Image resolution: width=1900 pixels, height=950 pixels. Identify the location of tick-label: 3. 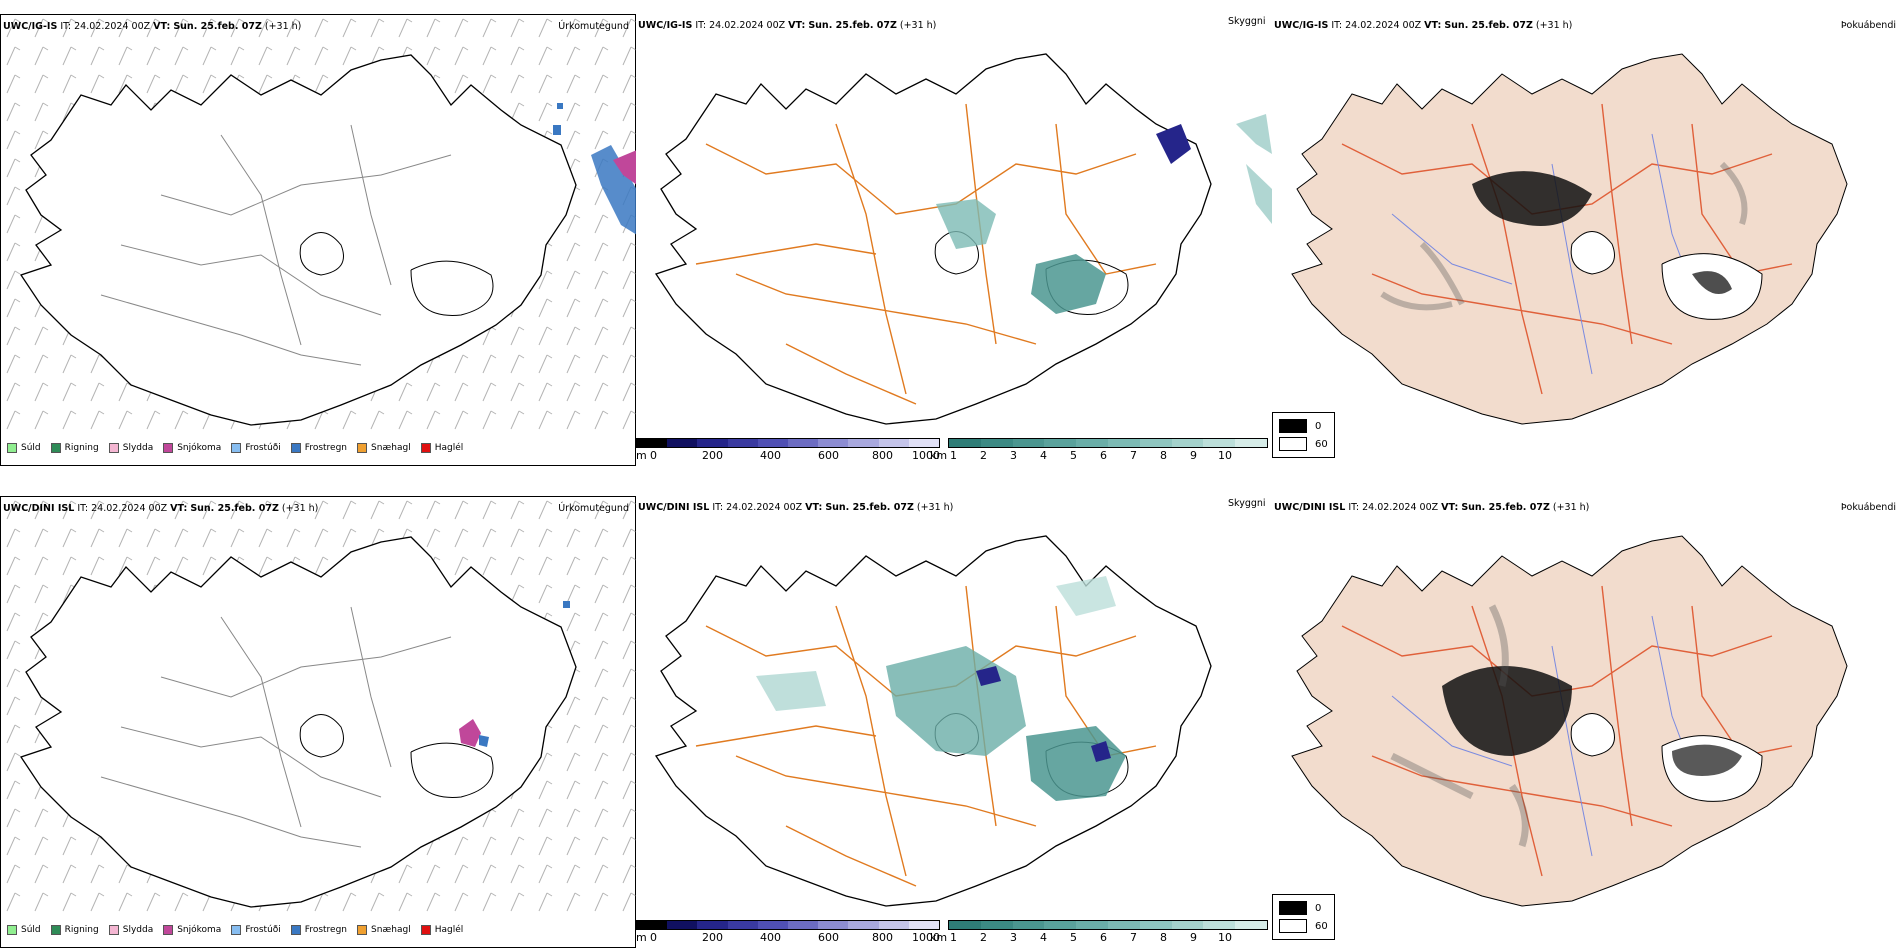
(1013, 937).